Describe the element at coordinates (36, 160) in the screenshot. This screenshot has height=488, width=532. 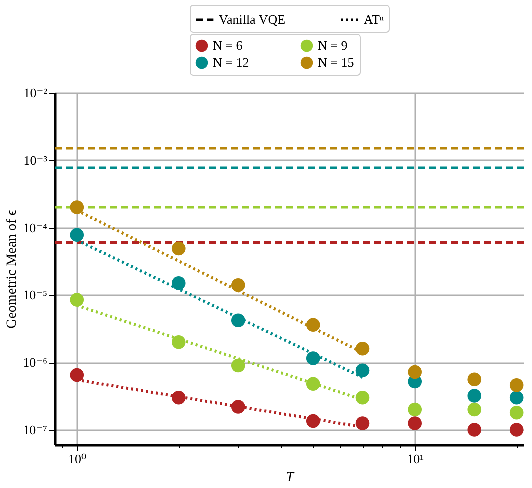
I see `y-tick-label: 10⁻³` at that location.